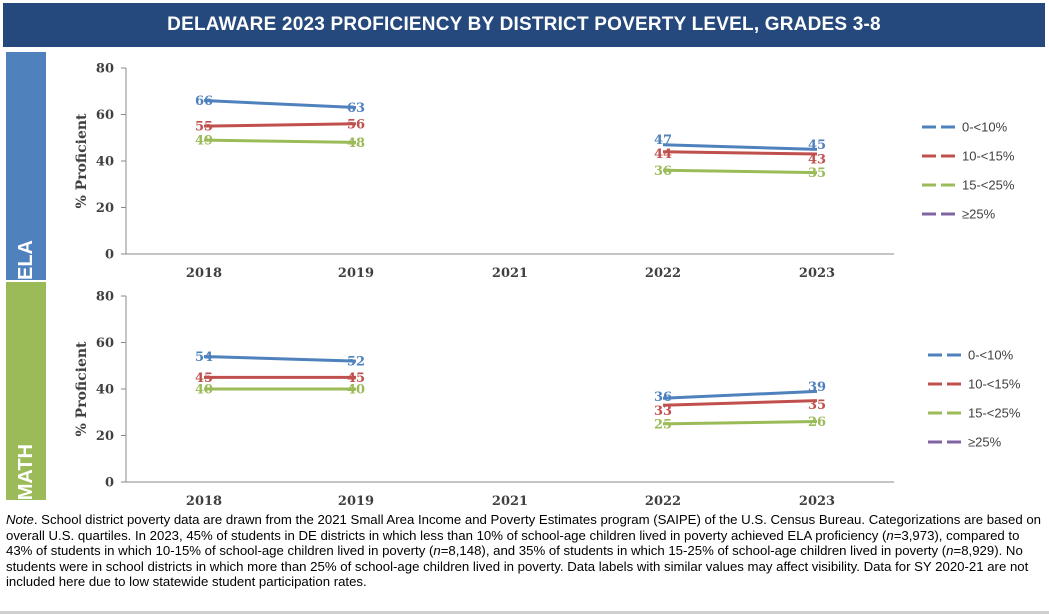 The image size is (1049, 614). What do you see at coordinates (817, 173) in the screenshot?
I see `ela-series-3-data-label: 35` at bounding box center [817, 173].